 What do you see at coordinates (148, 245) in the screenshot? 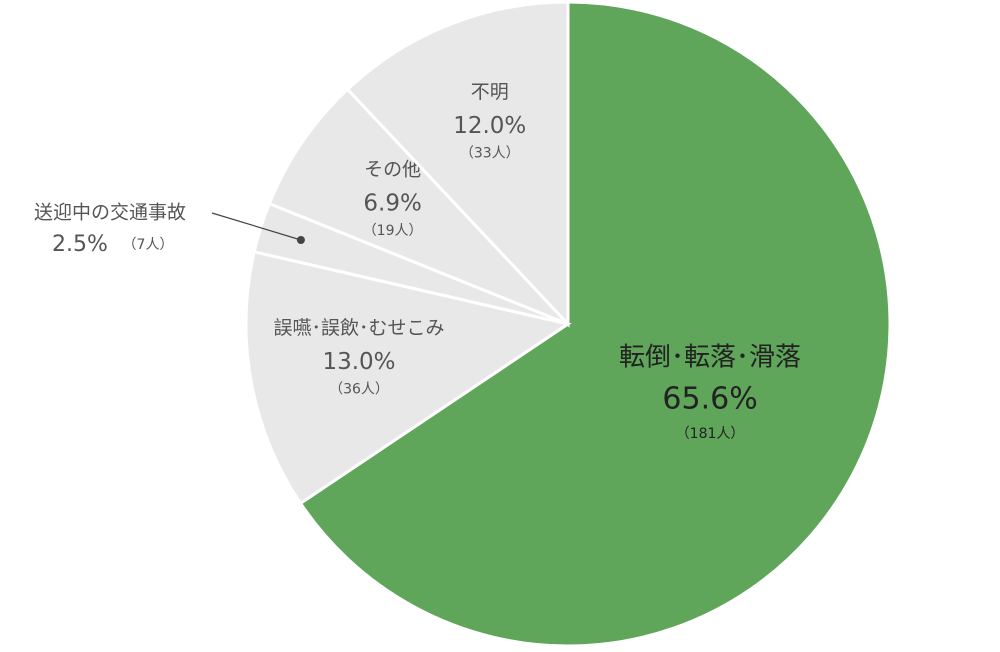
I see `slice-count: （7人）` at bounding box center [148, 245].